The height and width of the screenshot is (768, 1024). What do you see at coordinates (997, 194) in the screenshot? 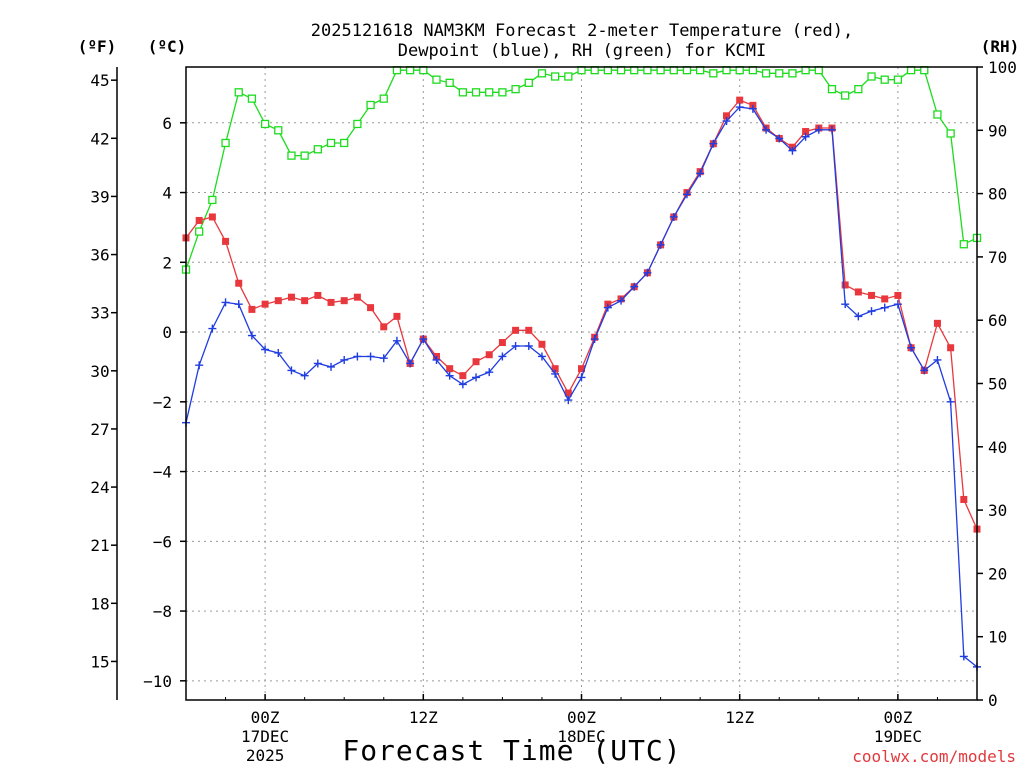
I see `rh-tick-label: 80` at bounding box center [997, 194].